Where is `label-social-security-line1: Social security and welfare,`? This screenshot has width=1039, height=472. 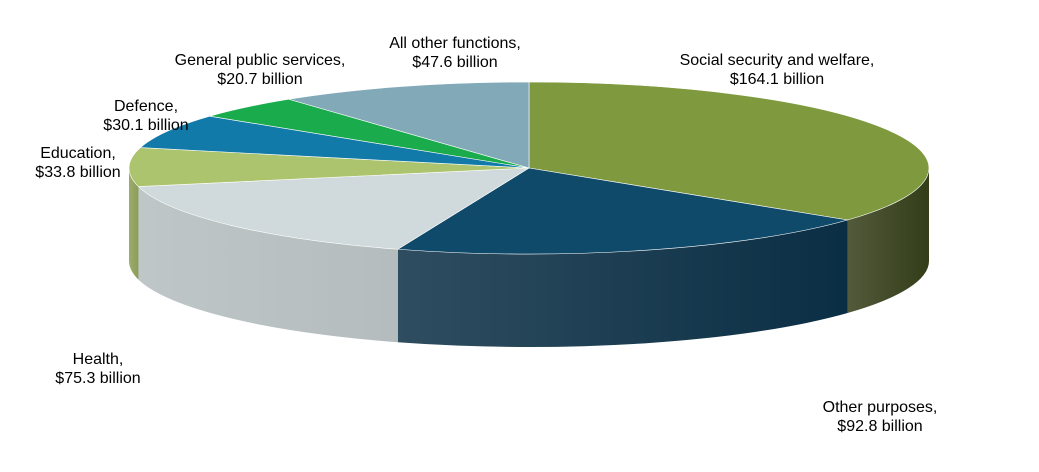 label-social-security-line1: Social security and welfare, is located at coordinates (777, 60).